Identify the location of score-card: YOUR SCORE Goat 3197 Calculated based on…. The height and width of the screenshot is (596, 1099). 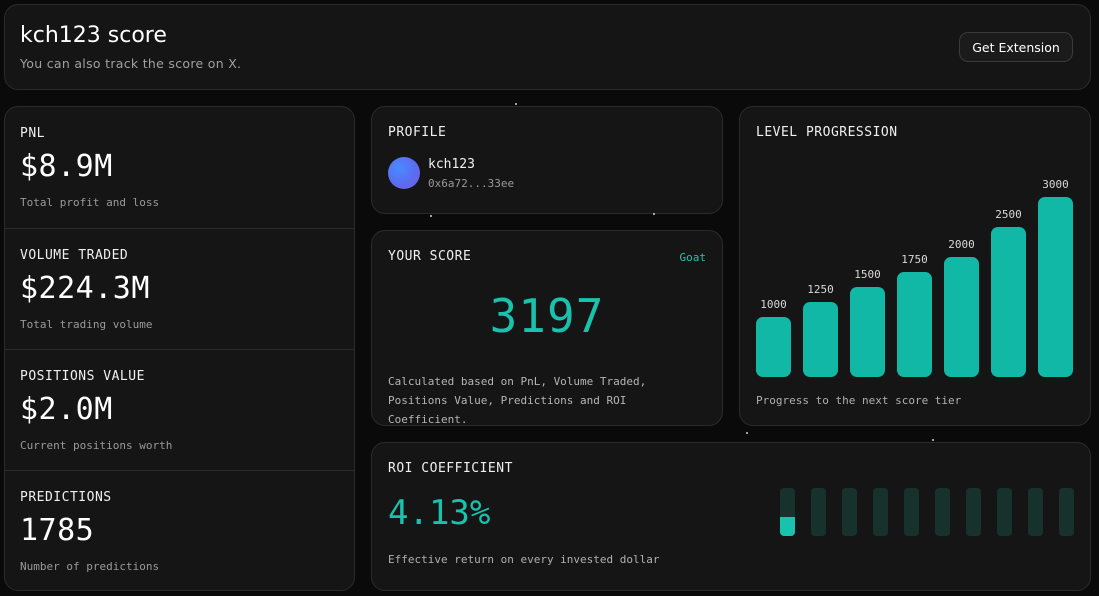
(547, 328).